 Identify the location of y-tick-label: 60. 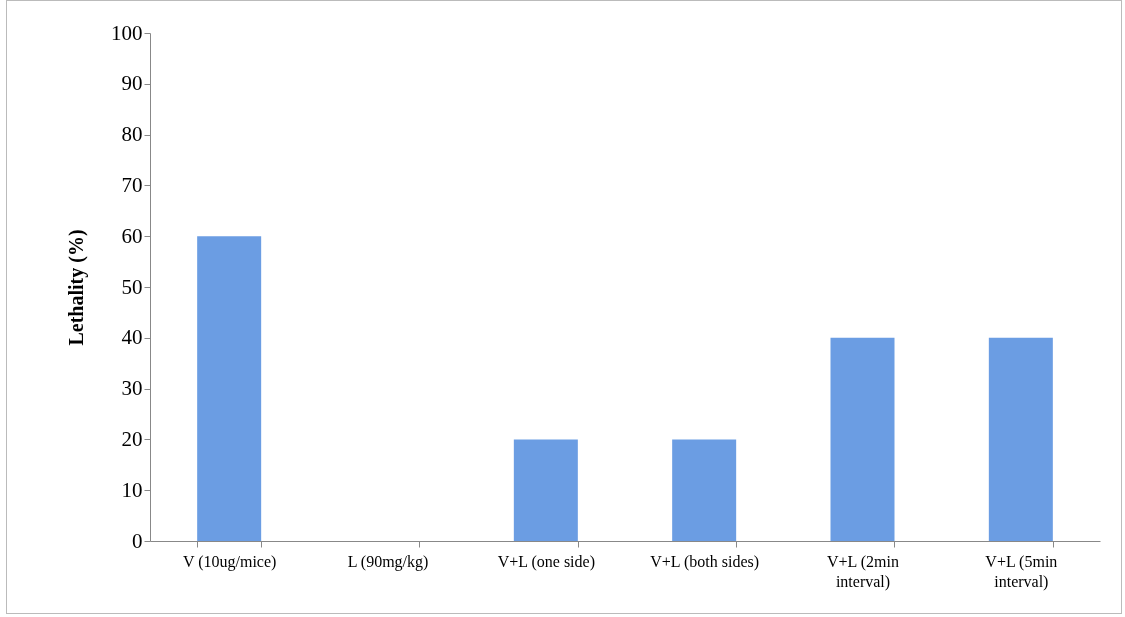
(132, 235).